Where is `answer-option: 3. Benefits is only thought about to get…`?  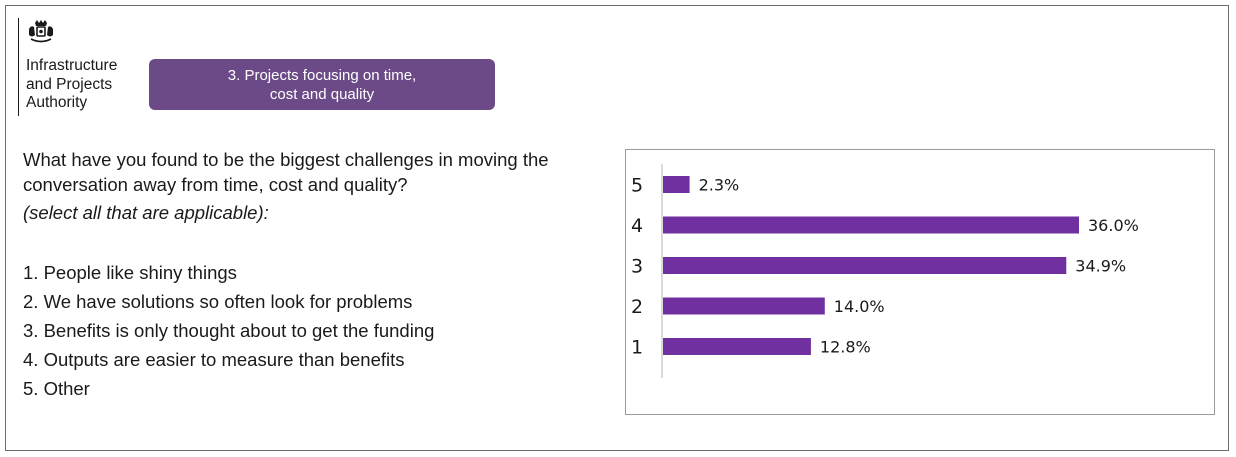
answer-option: 3. Benefits is only thought about to get… is located at coordinates (229, 330).